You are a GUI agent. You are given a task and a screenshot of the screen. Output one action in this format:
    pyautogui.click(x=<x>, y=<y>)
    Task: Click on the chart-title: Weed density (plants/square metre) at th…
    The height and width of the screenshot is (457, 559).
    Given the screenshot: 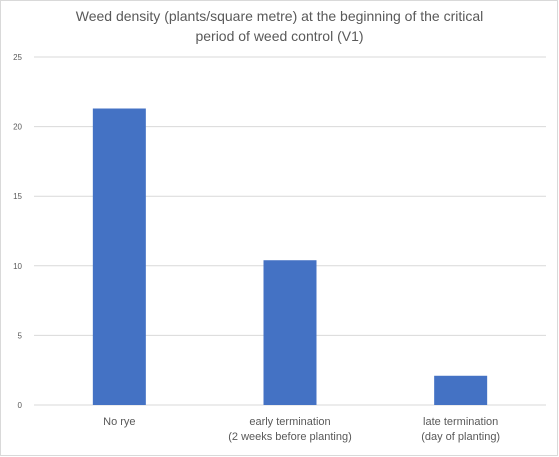 What is the action you would take?
    pyautogui.click(x=279, y=26)
    